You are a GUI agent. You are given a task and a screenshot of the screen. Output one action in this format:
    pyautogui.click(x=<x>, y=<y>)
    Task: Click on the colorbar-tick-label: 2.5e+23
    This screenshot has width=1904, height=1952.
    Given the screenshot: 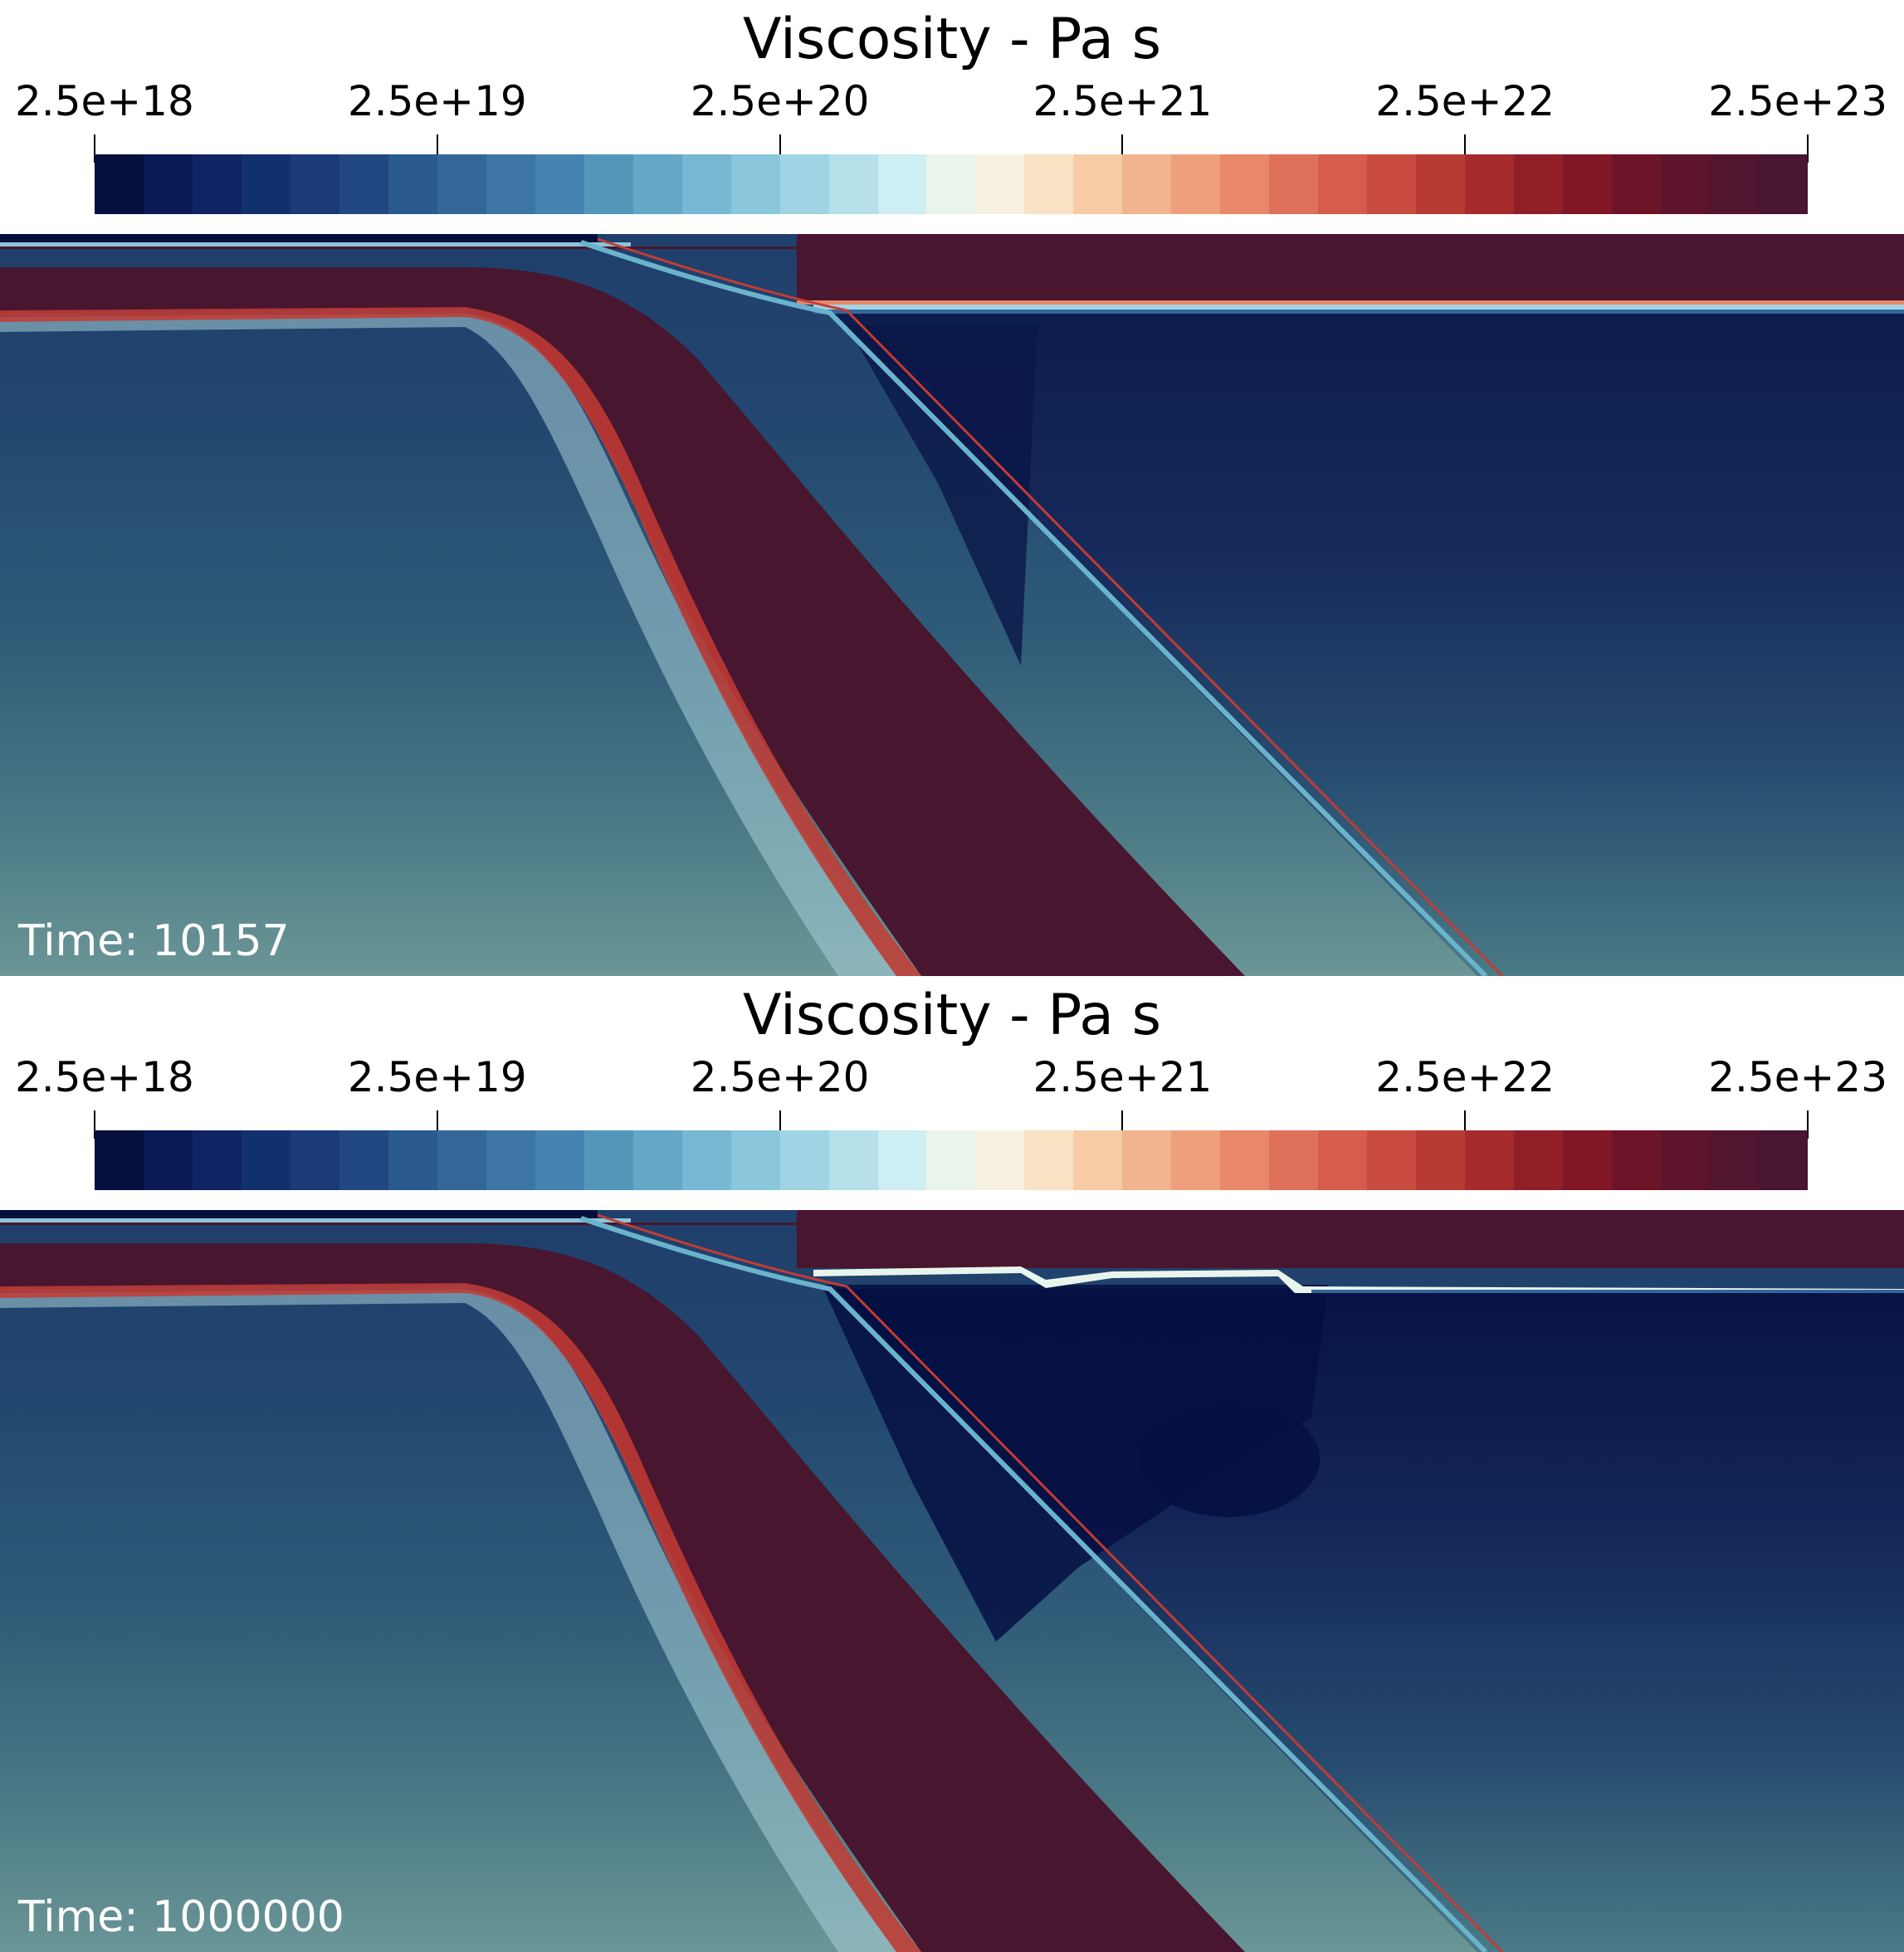 What is the action you would take?
    pyautogui.click(x=1797, y=101)
    